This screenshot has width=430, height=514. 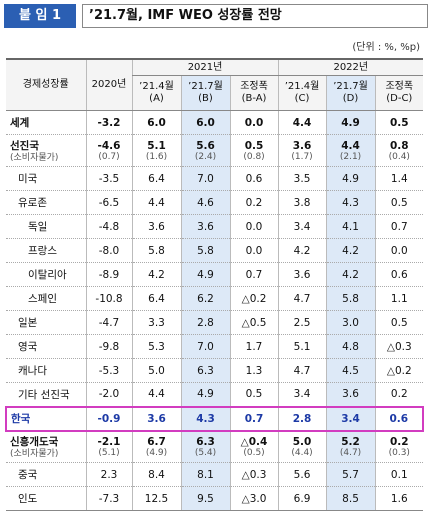 I want to click on code: (C), so click(x=302, y=98).